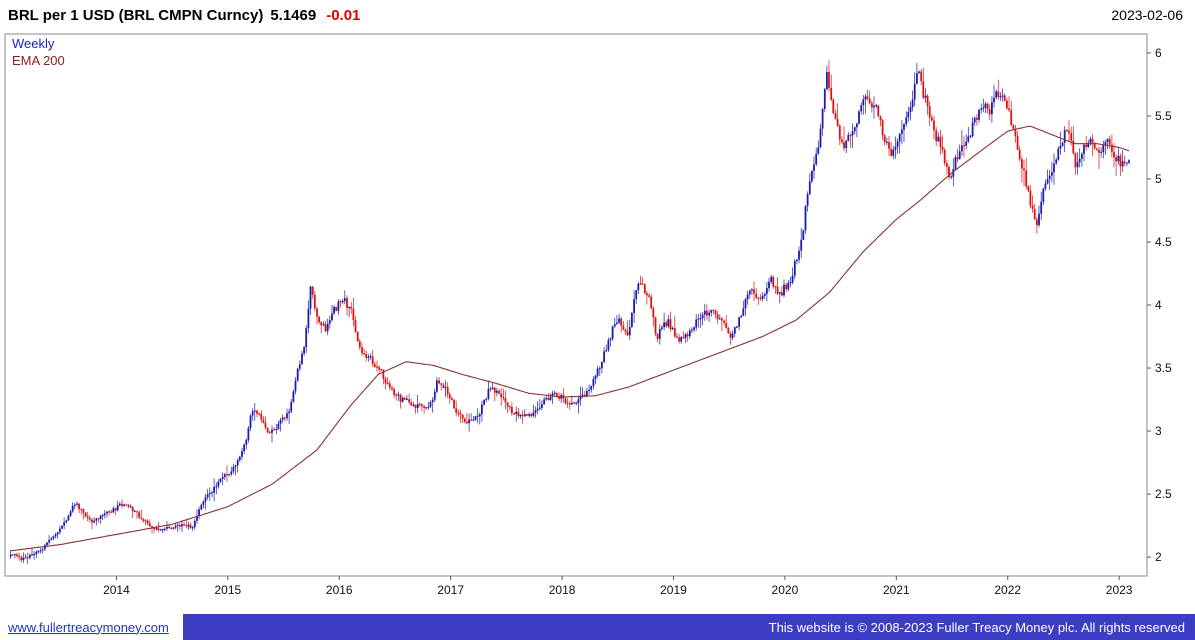 This screenshot has height=640, width=1195. Describe the element at coordinates (896, 590) in the screenshot. I see `x-axis-label: 2021` at that location.